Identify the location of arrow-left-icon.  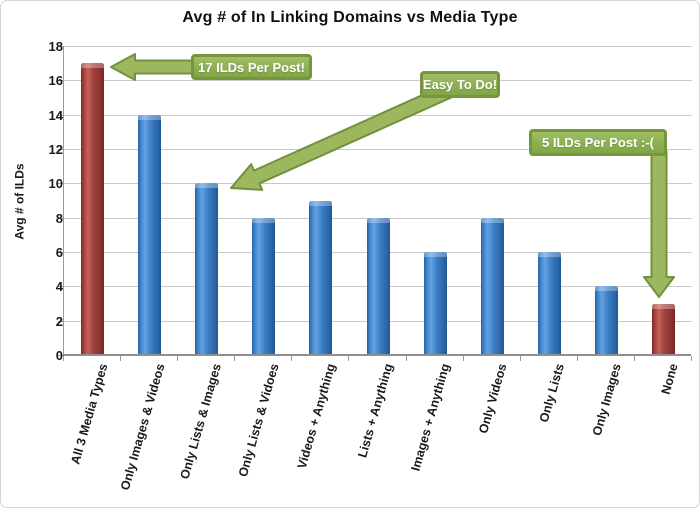
(154, 67).